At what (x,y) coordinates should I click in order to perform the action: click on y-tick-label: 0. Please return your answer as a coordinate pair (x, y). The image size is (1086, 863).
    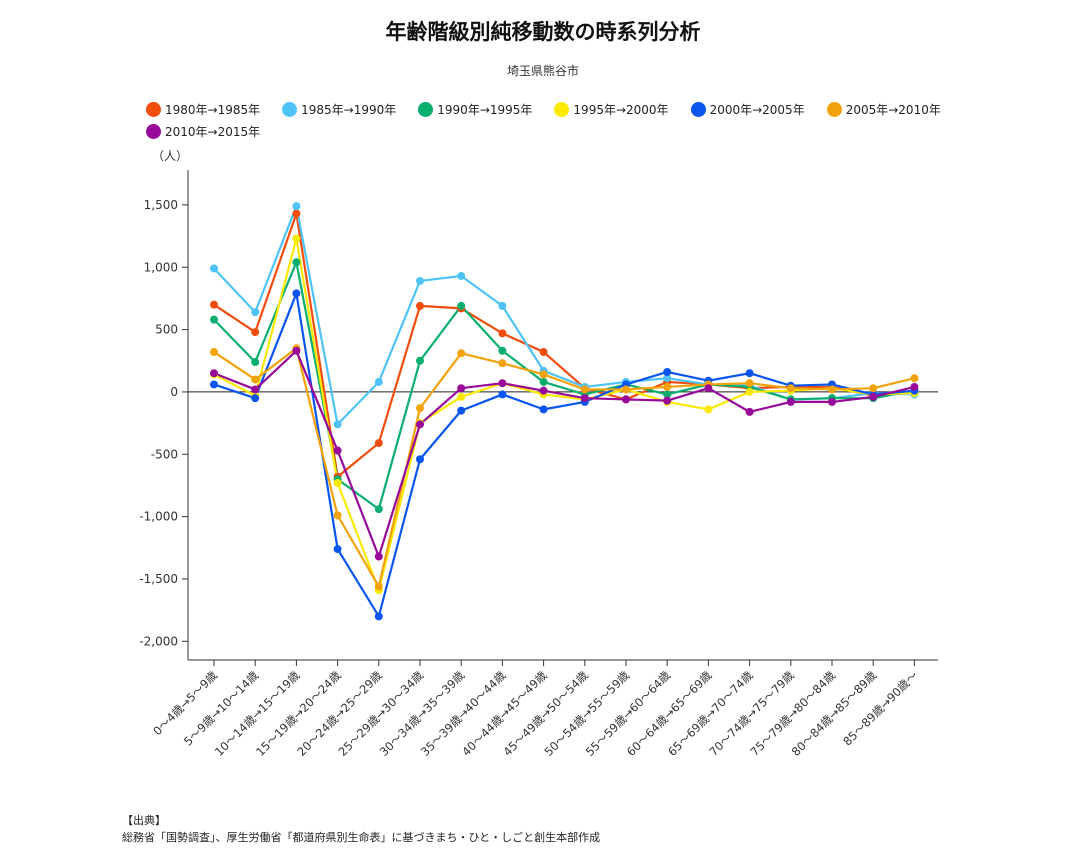
    Looking at the image, I should click on (174, 392).